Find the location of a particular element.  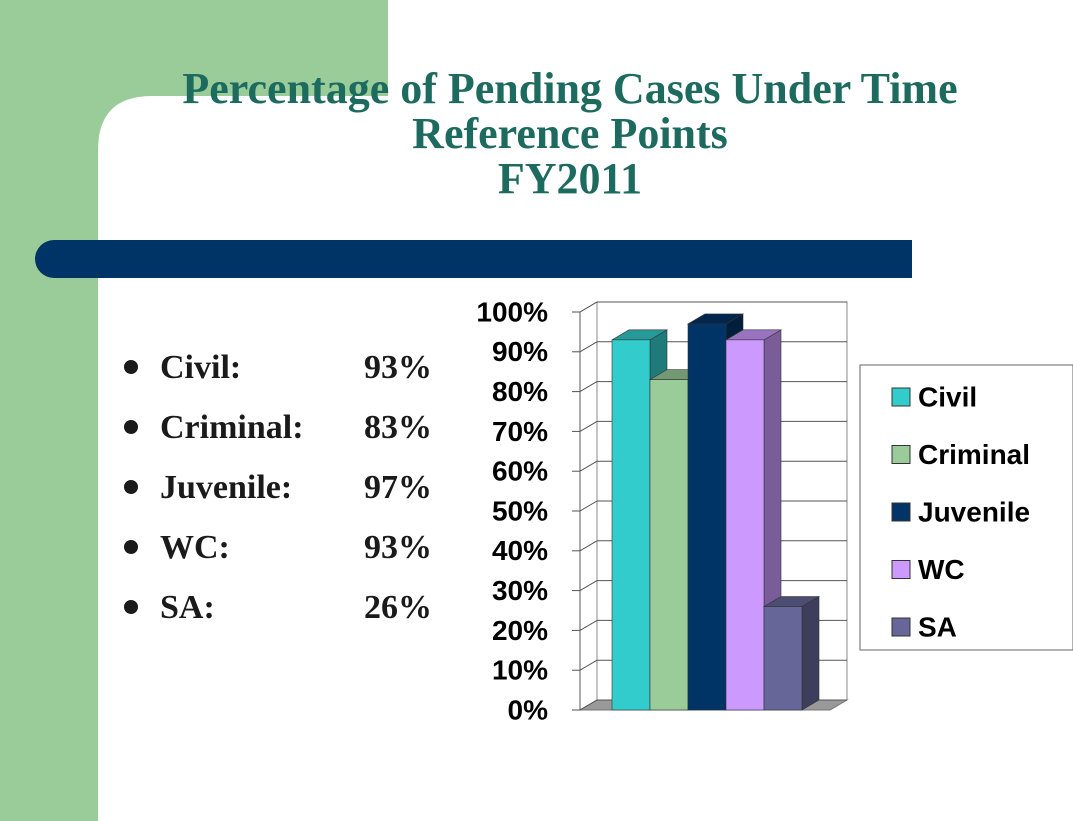

y-tick-label: 10% is located at coordinates (520, 670).